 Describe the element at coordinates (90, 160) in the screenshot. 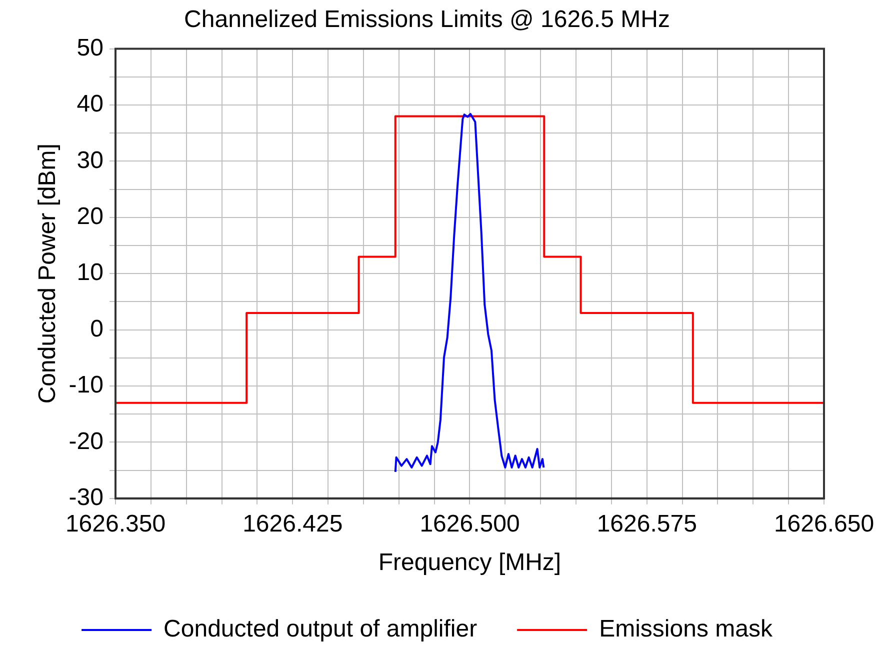

I see `y-tick-label: 30` at that location.